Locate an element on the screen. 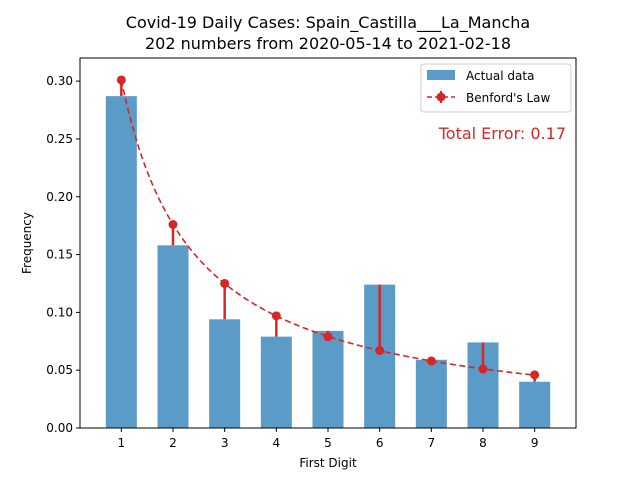 This screenshot has height=480, width=640. y-tick-label: 0.25 is located at coordinates (59, 139).